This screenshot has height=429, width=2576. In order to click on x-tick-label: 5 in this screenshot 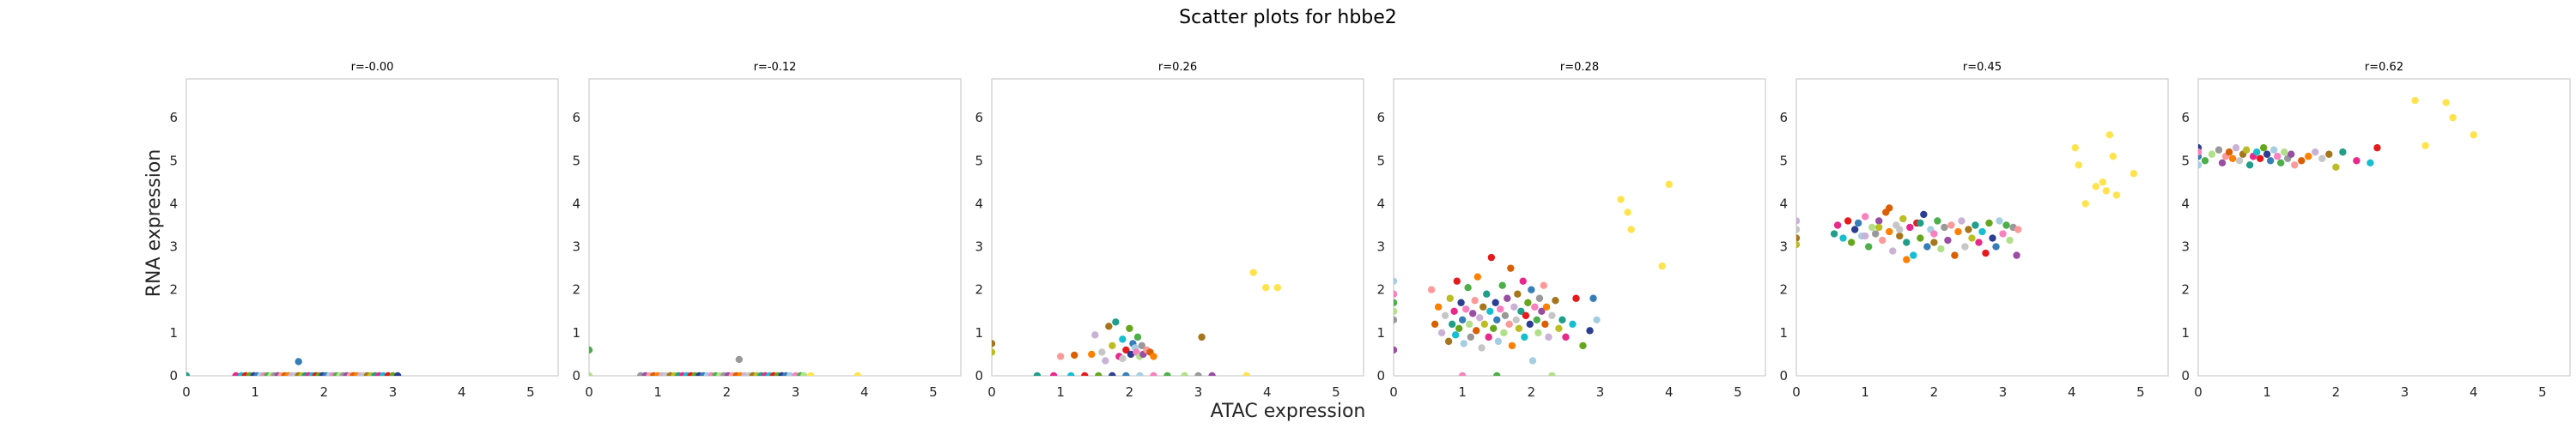, I will do `click(2141, 392)`.